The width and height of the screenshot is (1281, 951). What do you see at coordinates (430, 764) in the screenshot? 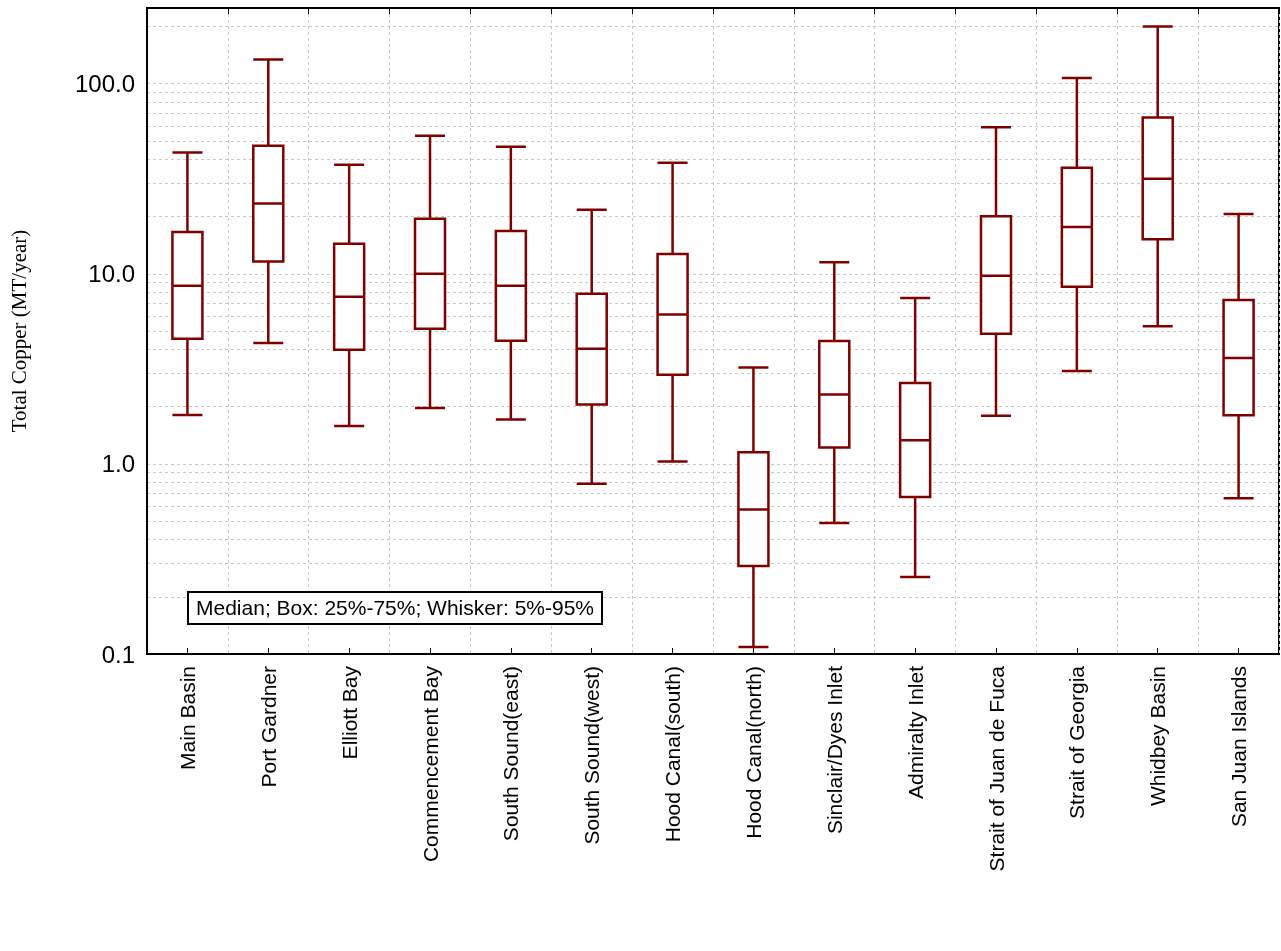
I see `x-tick-label: Commencement Bay` at bounding box center [430, 764].